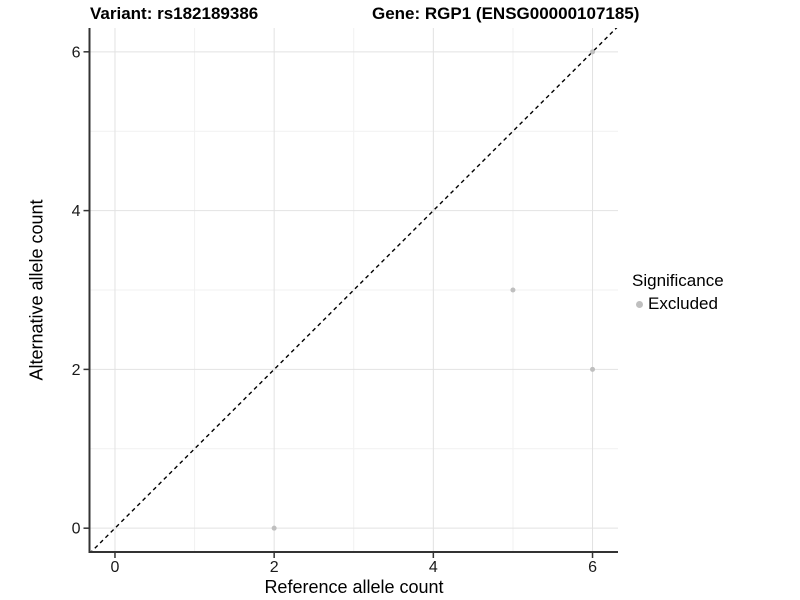 The height and width of the screenshot is (600, 800). What do you see at coordinates (639, 304) in the screenshot?
I see `legend-point-icon` at bounding box center [639, 304].